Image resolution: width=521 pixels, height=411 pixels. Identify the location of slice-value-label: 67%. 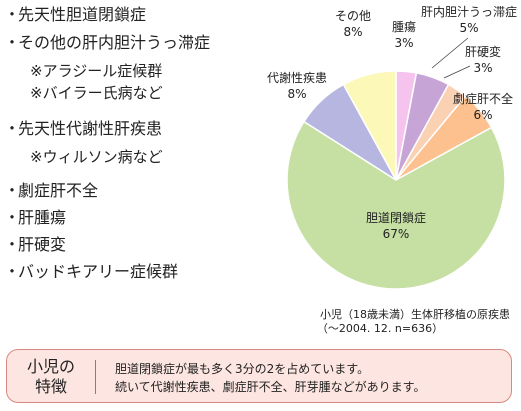
(396, 234).